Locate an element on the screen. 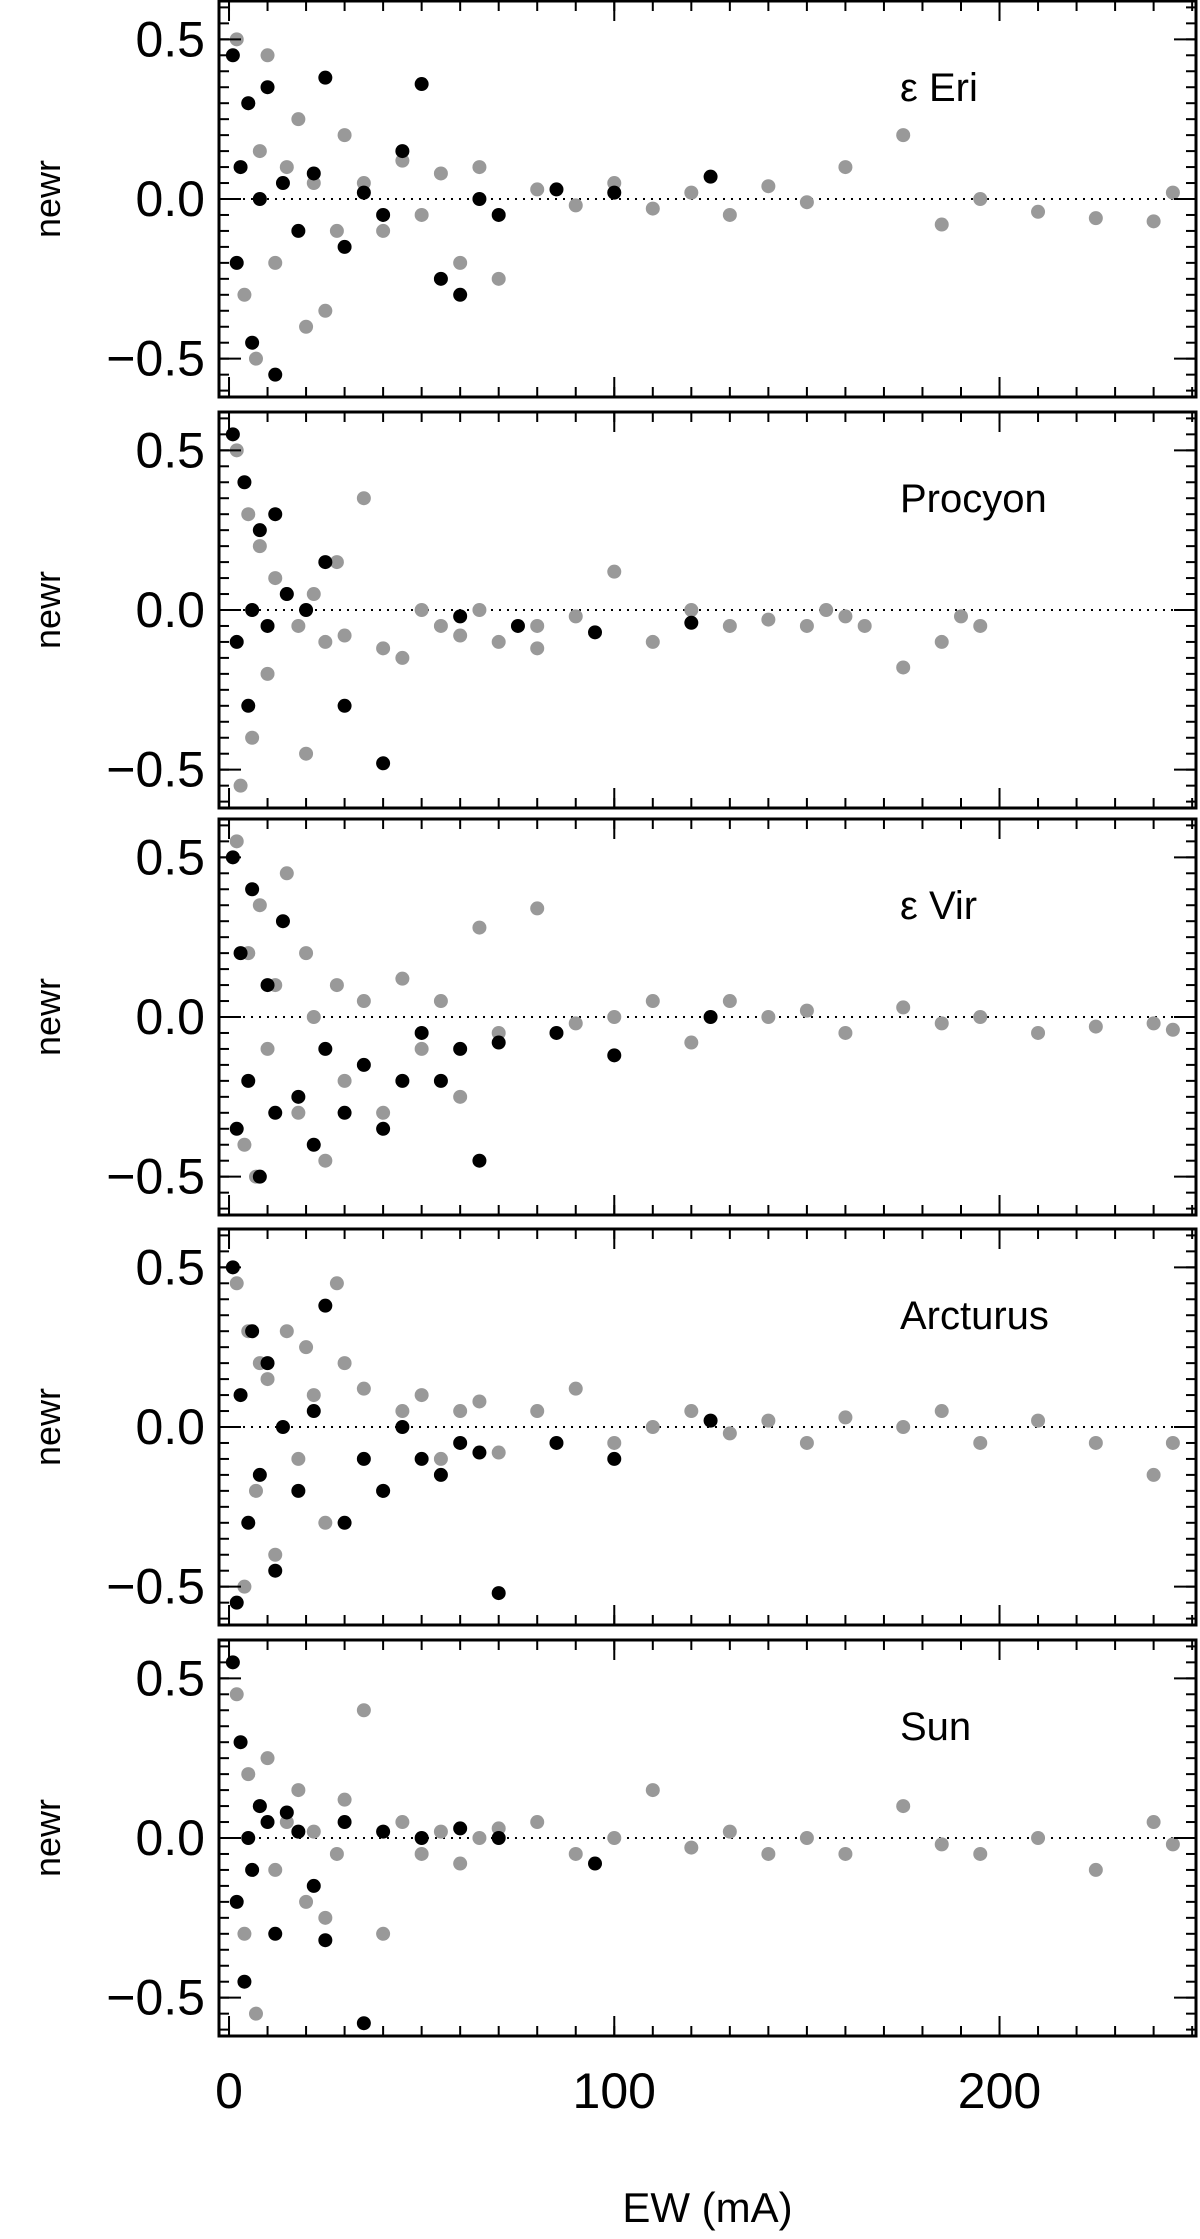 This screenshot has height=2239, width=1200. y-tick-label: 0.5 is located at coordinates (170, 39).